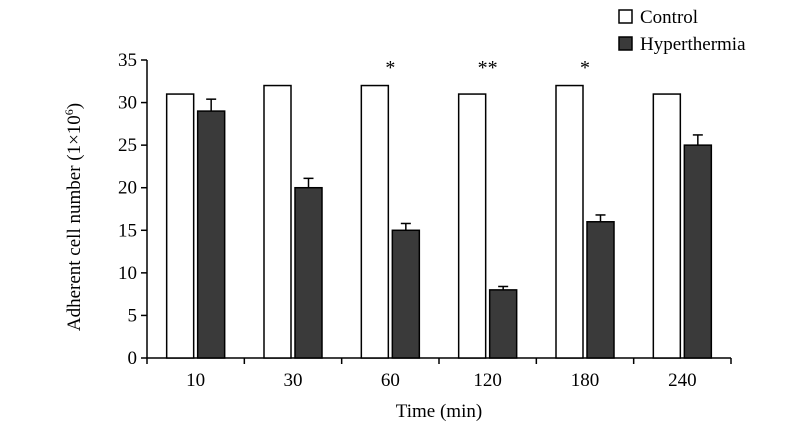 This screenshot has width=800, height=430. What do you see at coordinates (488, 68) in the screenshot?
I see `significance-marker: **` at bounding box center [488, 68].